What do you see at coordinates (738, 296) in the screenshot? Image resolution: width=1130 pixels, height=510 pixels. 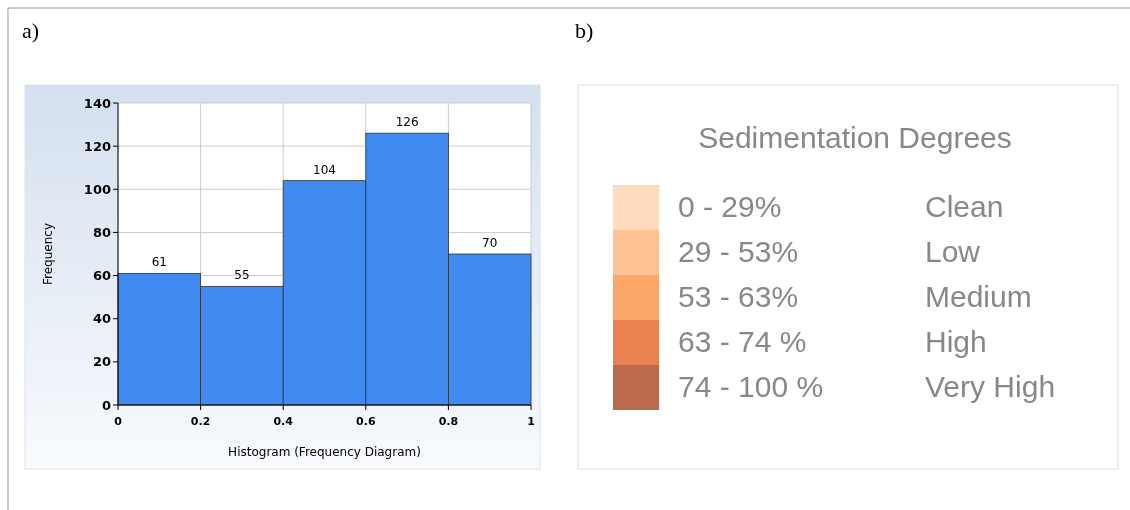 I see `category-label: 53 - 63%` at bounding box center [738, 296].